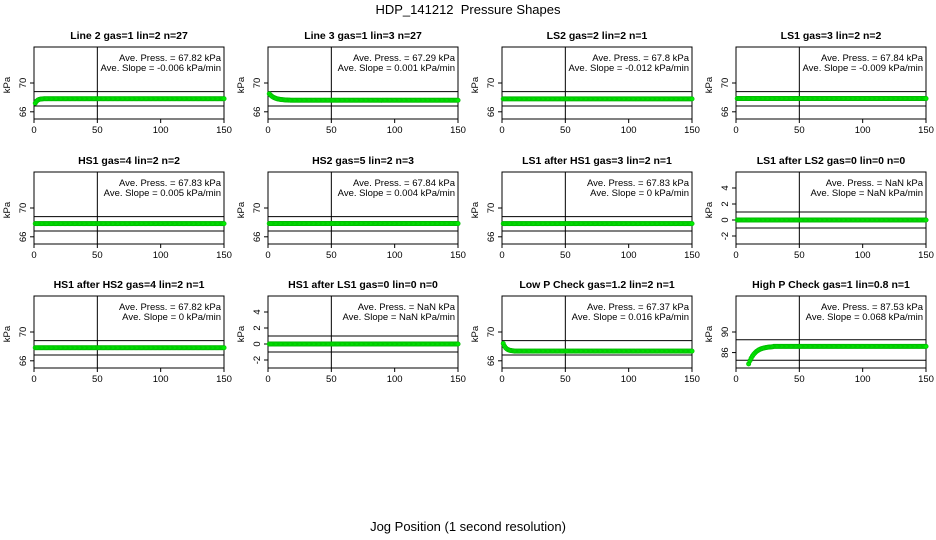 The image size is (936, 540). Describe the element at coordinates (638, 183) in the screenshot. I see `avg-pressure-annotation: Ave. Press. = 67.83 kPa` at that location.